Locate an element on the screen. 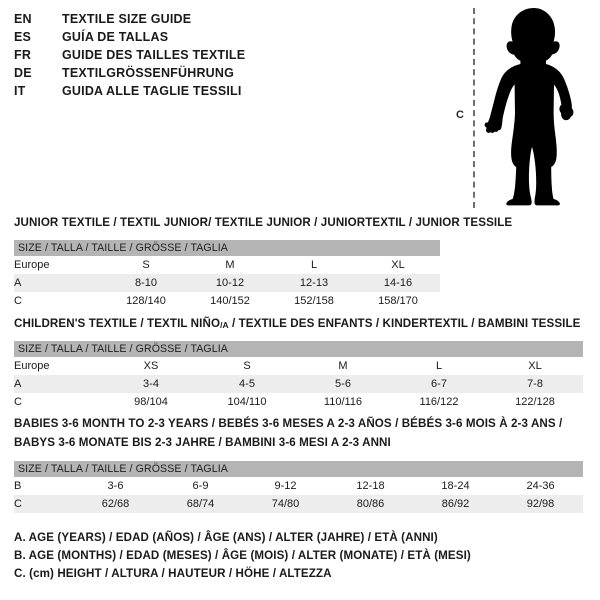  toddler-silhouette-icon is located at coordinates (529, 107).